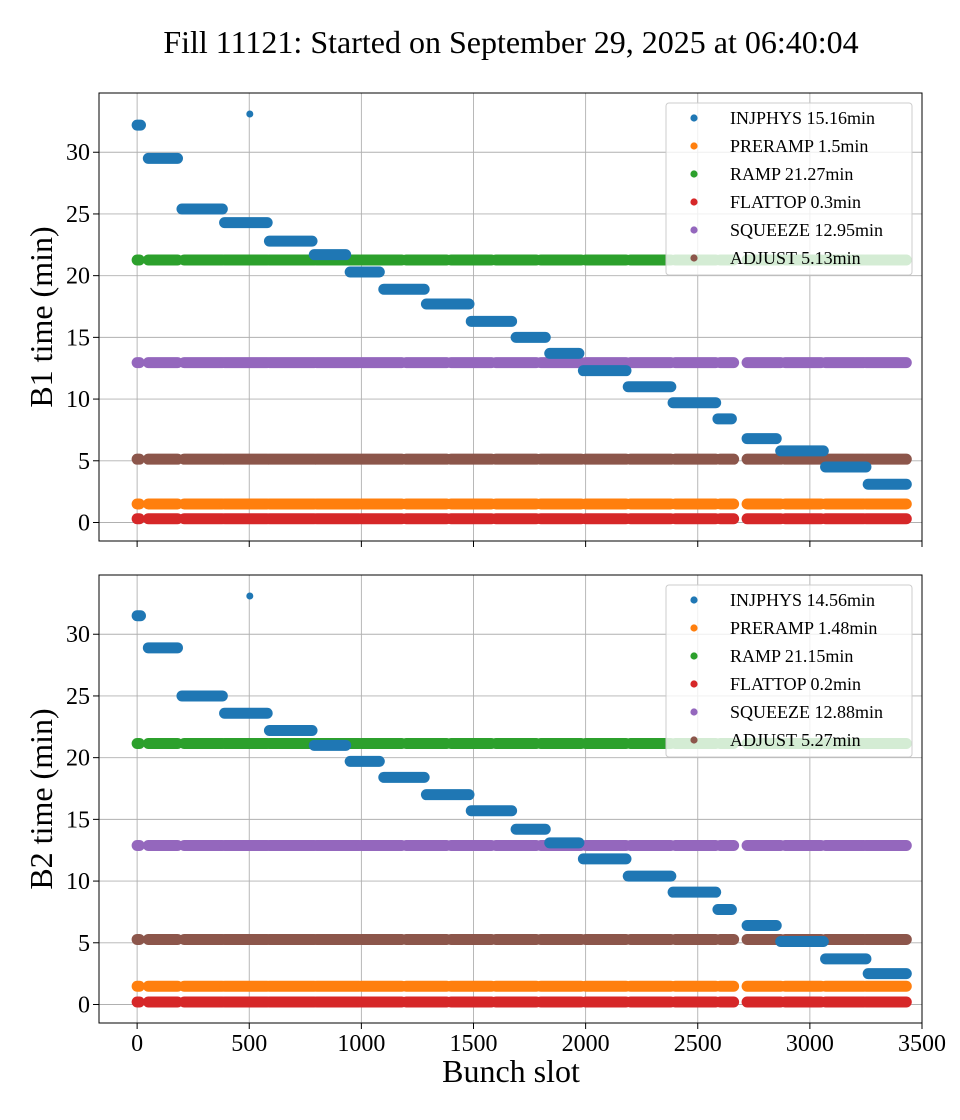 Image resolution: width=960 pixels, height=1120 pixels. What do you see at coordinates (799, 146) in the screenshot?
I see `legend-label-1: PRERAMP 1.5min` at bounding box center [799, 146].